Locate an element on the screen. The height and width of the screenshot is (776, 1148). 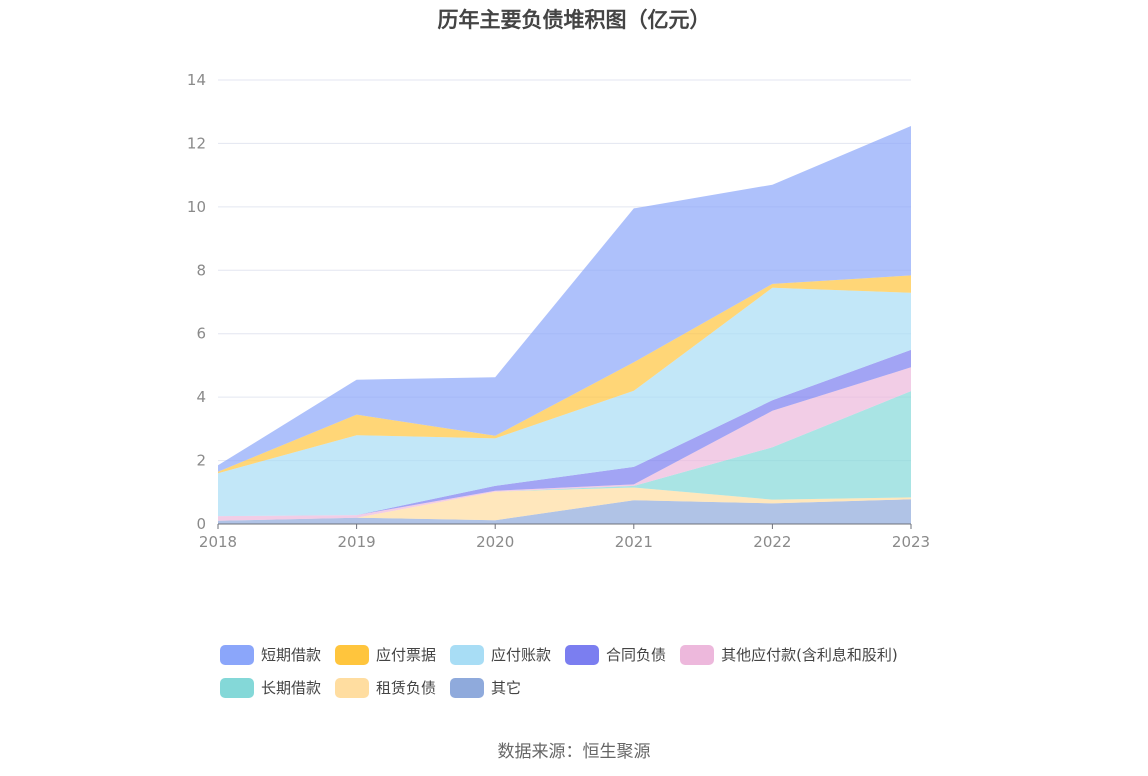
legend-item: 短期借款 is located at coordinates (270, 654).